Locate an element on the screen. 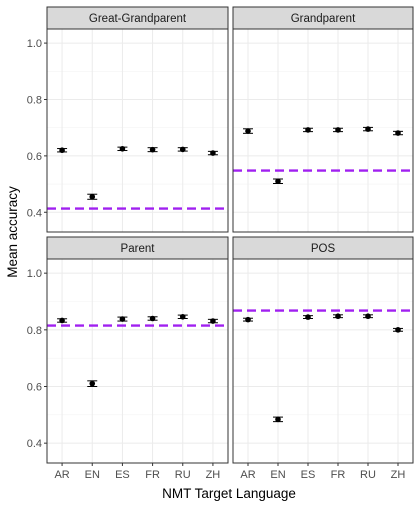 Image resolution: width=420 pixels, height=506 pixels. facet-title: Parent is located at coordinates (138, 249).